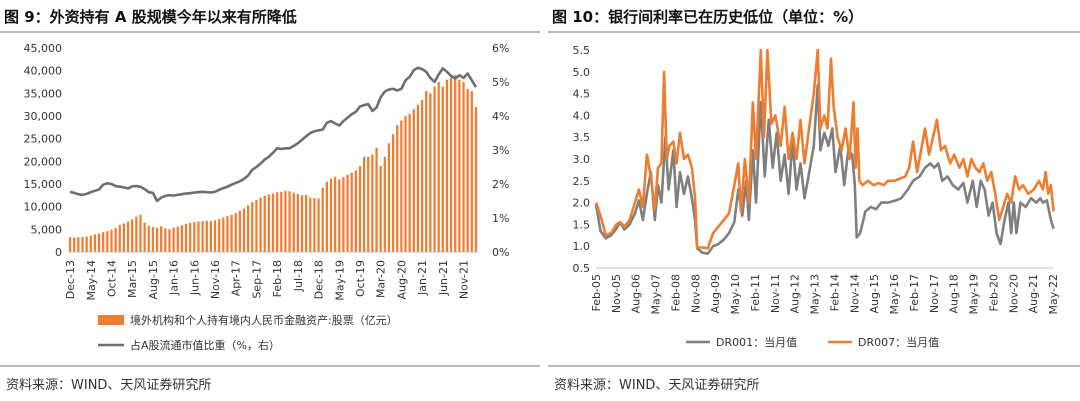  I want to click on legend-label: DR001：当月值, so click(756, 342).